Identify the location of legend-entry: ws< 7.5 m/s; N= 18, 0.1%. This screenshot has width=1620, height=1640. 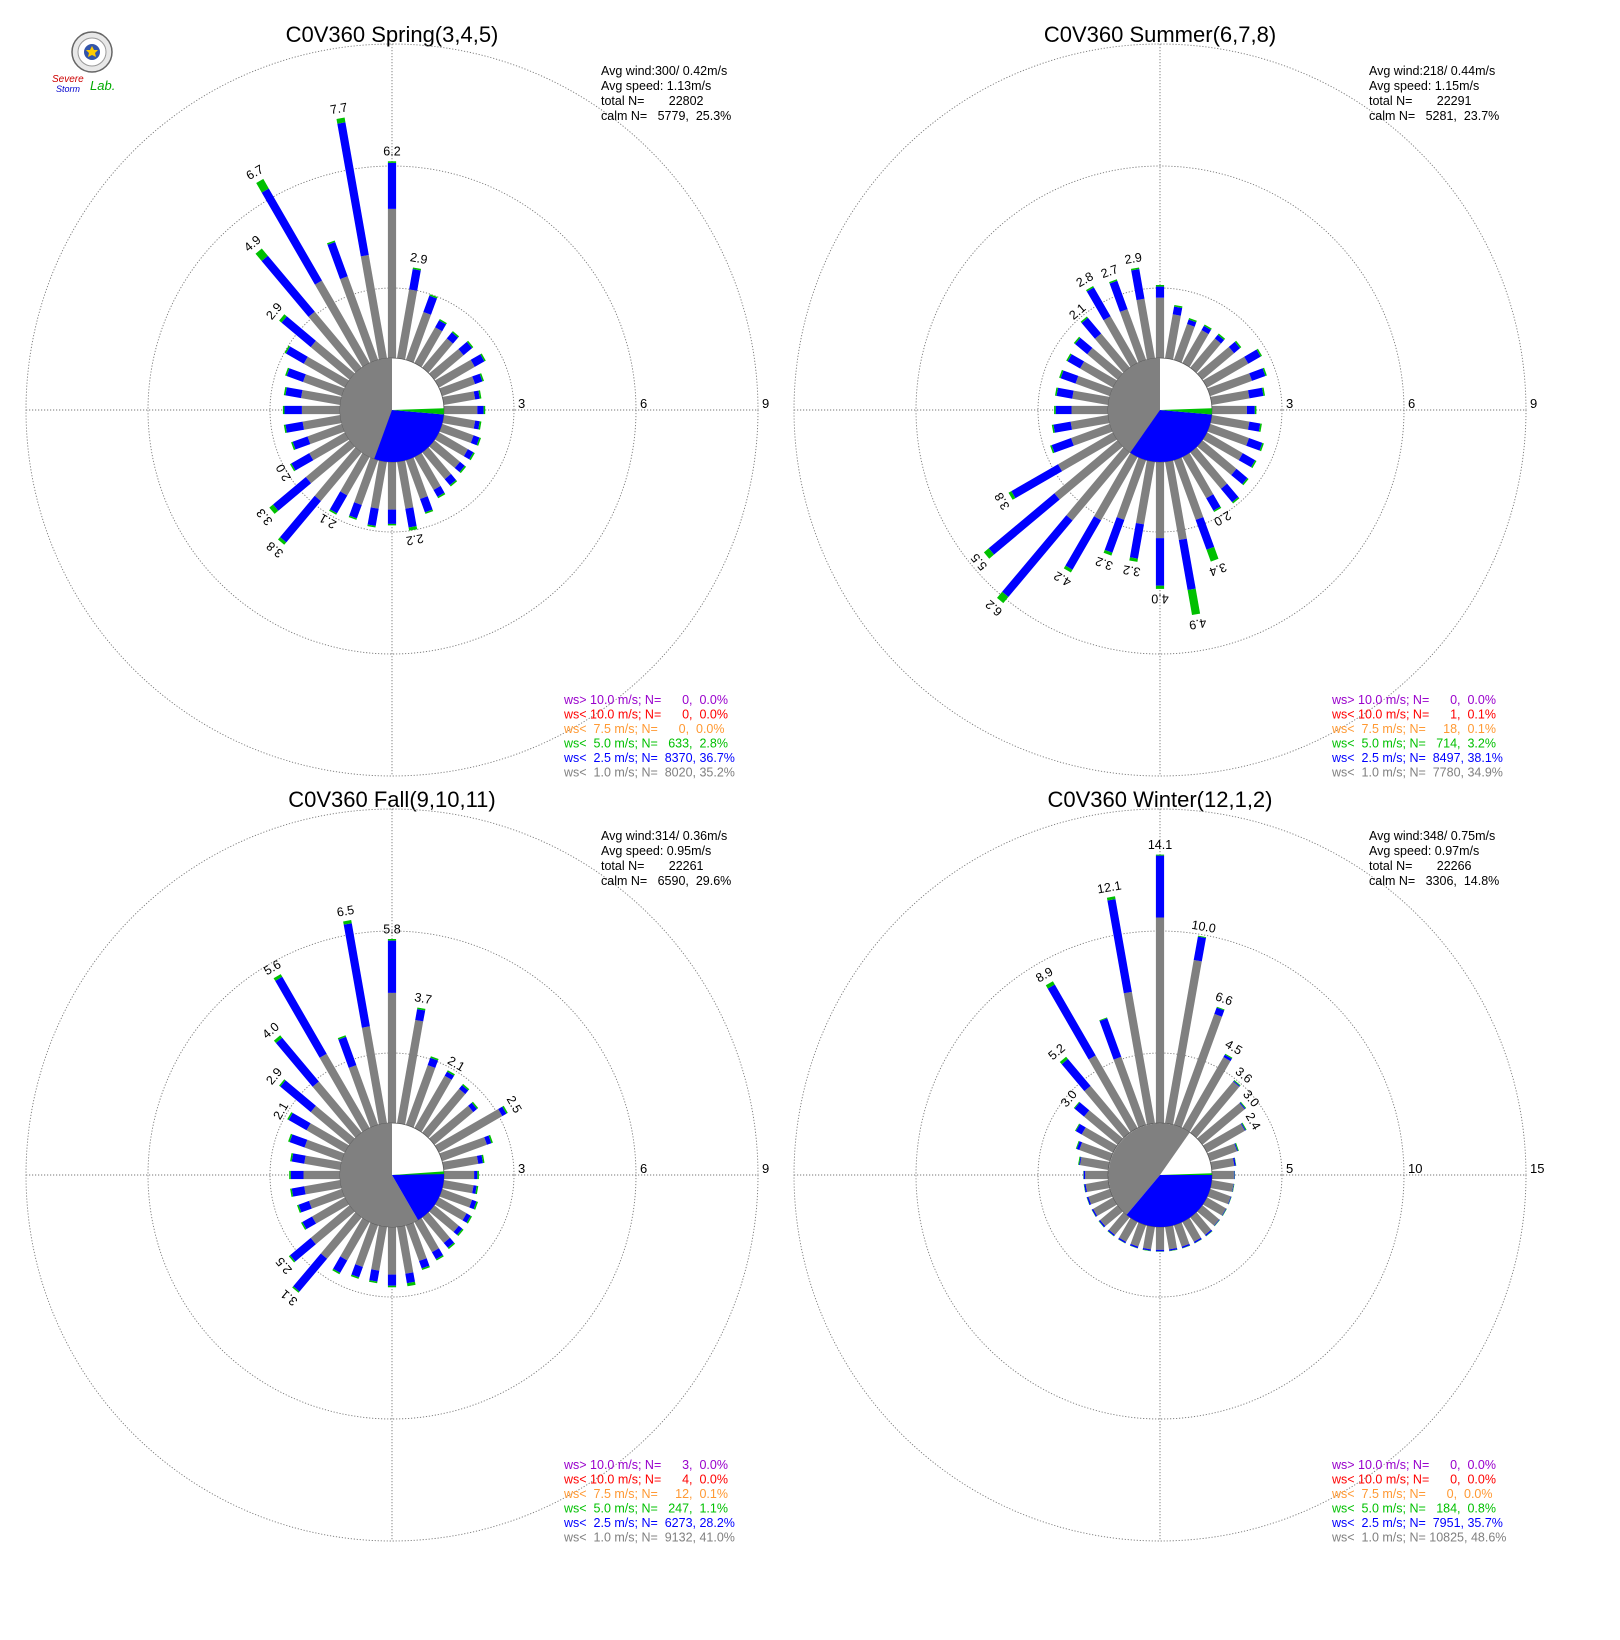
(1413, 729).